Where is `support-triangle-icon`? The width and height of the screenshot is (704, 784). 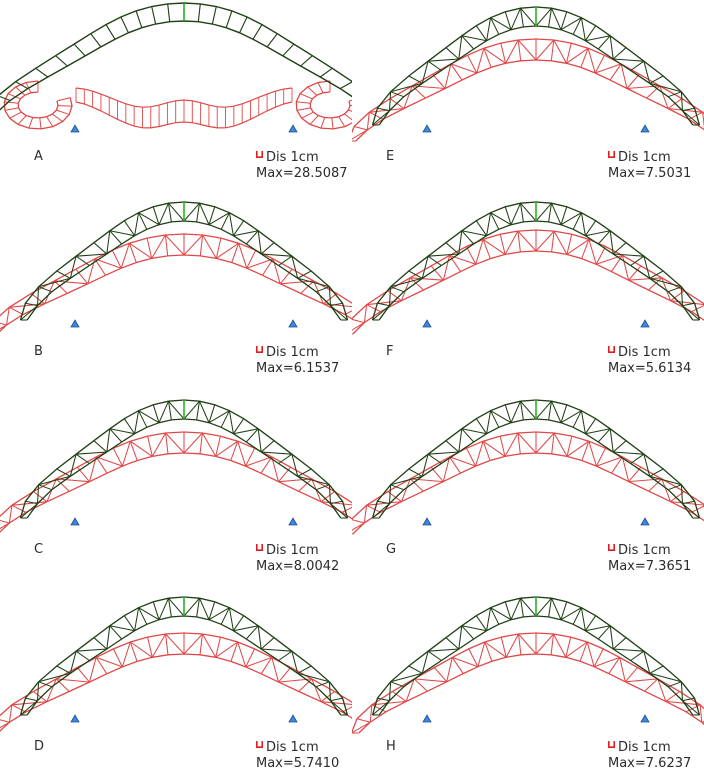 support-triangle-icon is located at coordinates (427, 323).